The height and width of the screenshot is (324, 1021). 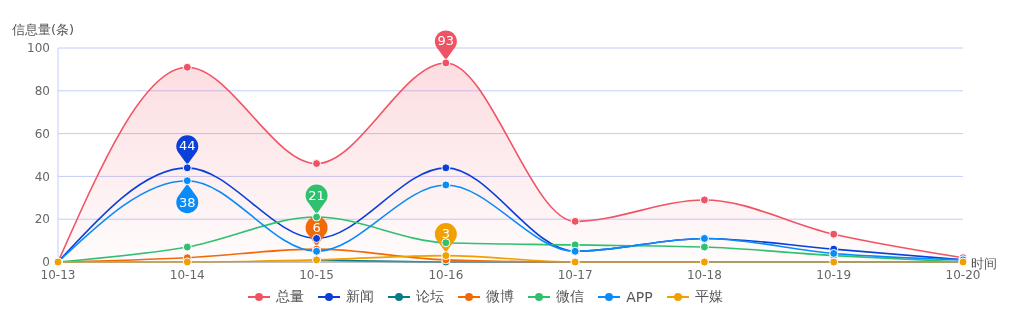 I want to click on y-tick-label: 0, so click(x=46, y=262).